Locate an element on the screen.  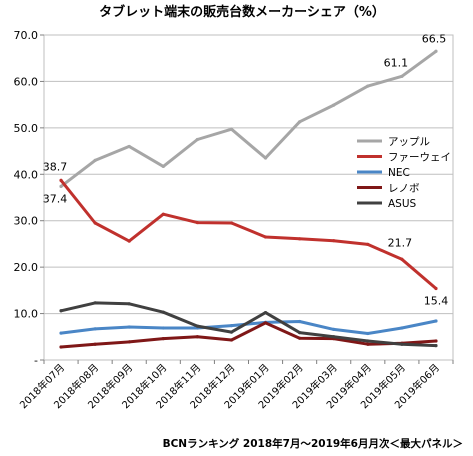
legend-label: ASUS is located at coordinates (402, 204).